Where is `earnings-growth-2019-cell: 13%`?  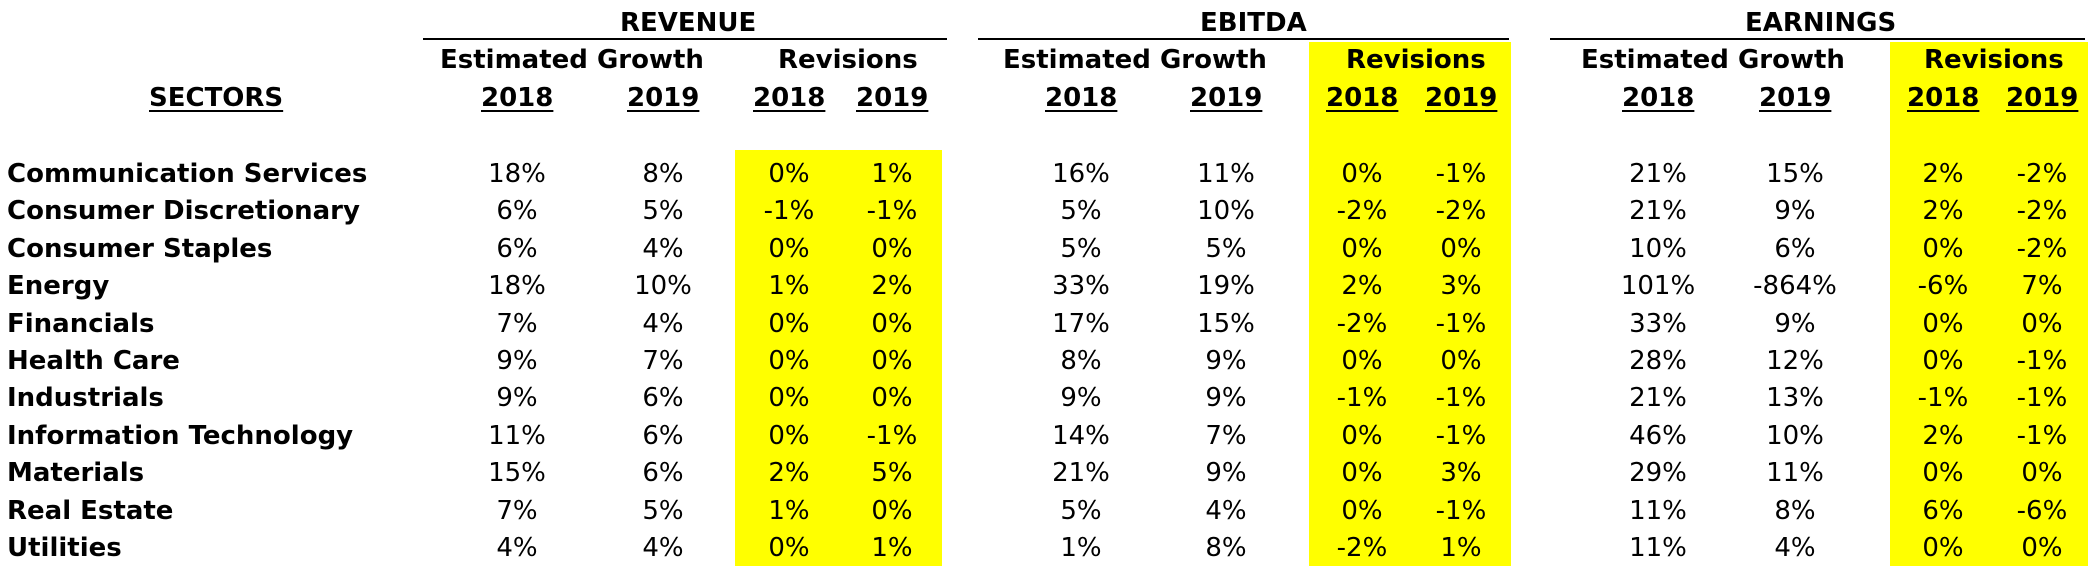
earnings-growth-2019-cell: 13% is located at coordinates (1795, 398).